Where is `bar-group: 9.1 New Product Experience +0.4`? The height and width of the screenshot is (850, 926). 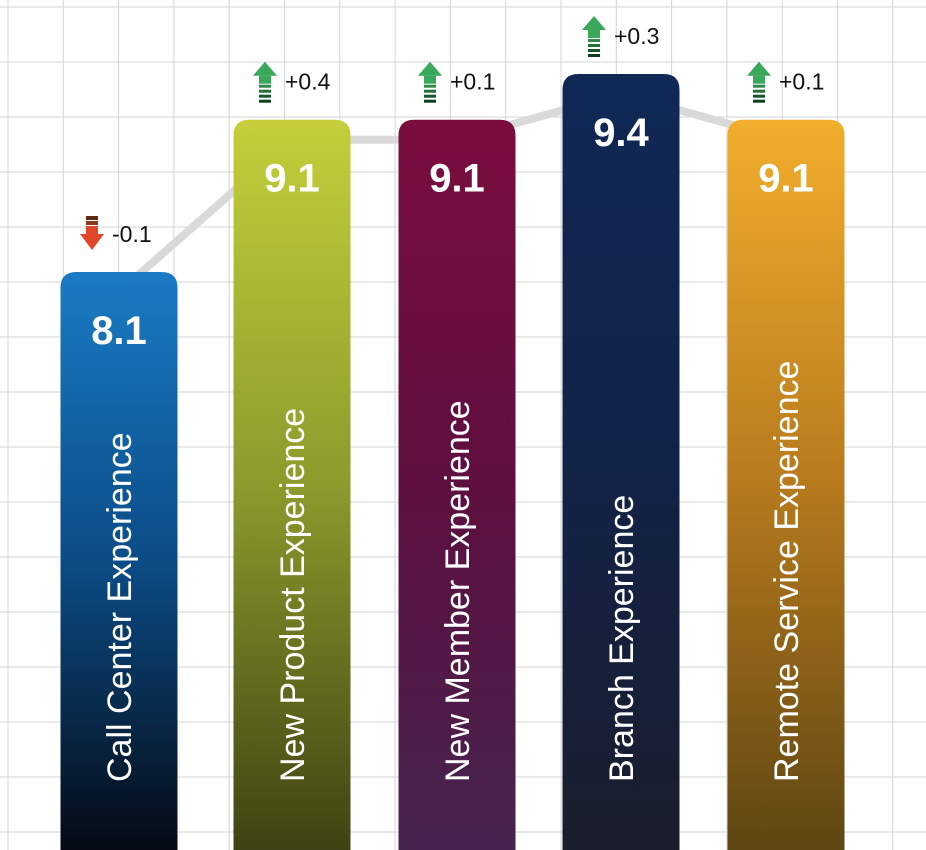
bar-group: 9.1 New Product Experience +0.4 is located at coordinates (292, 455).